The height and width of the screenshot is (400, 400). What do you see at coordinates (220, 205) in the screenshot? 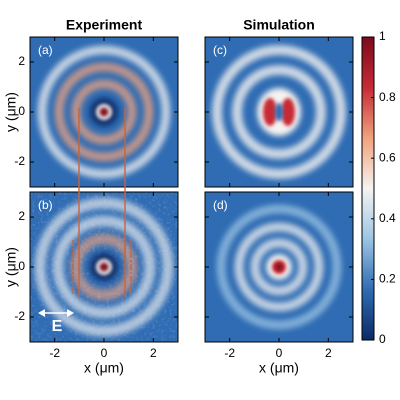
I see `panel-label: (d)` at bounding box center [220, 205].